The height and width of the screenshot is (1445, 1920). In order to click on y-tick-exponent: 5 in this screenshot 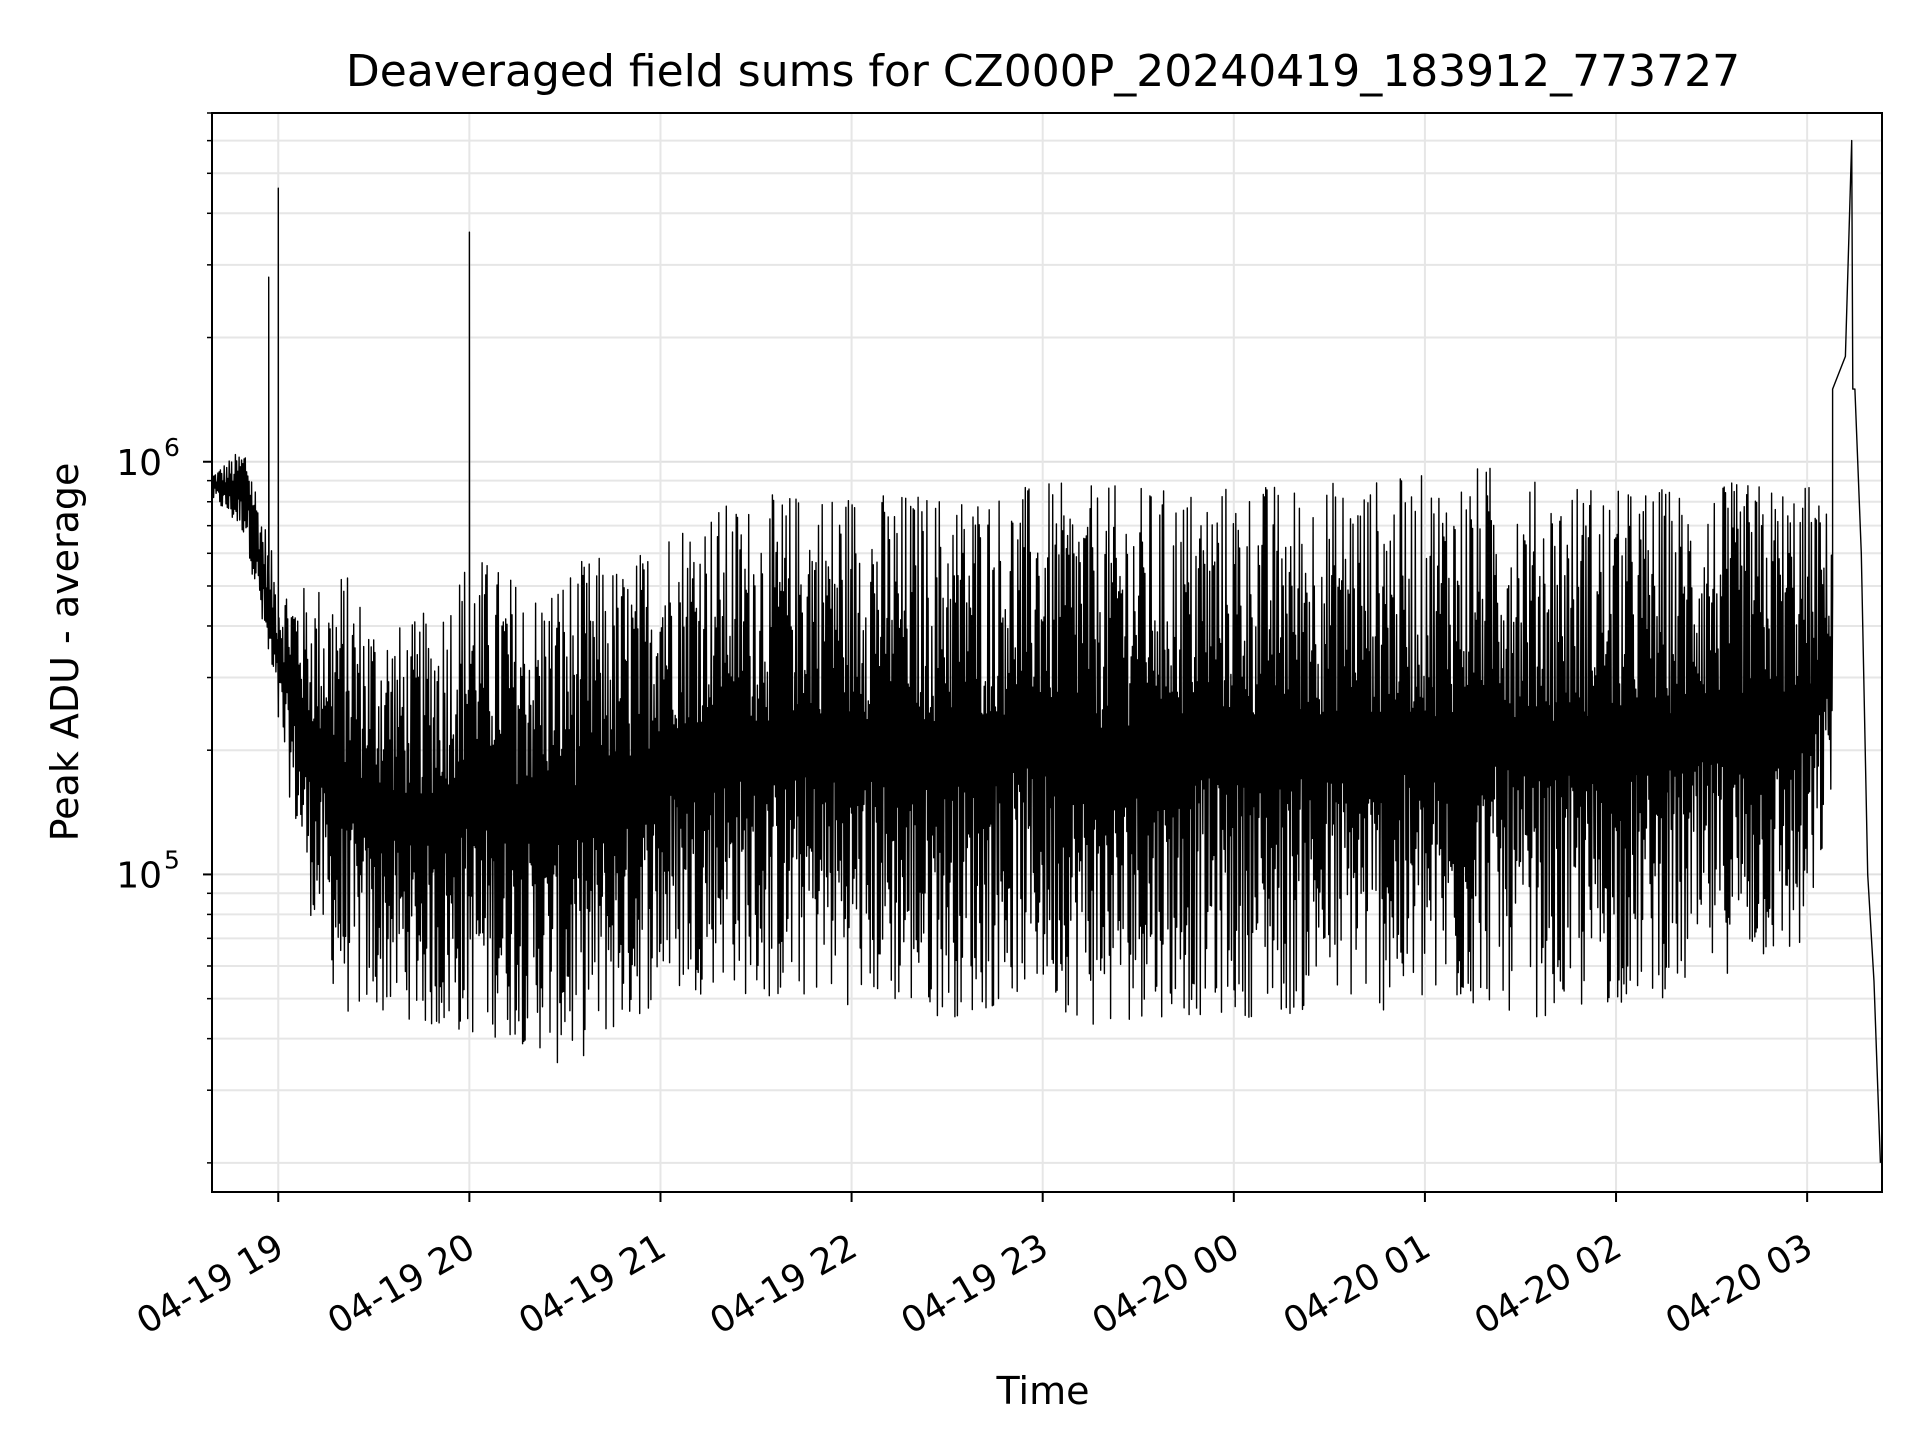, I will do `click(172, 859)`.